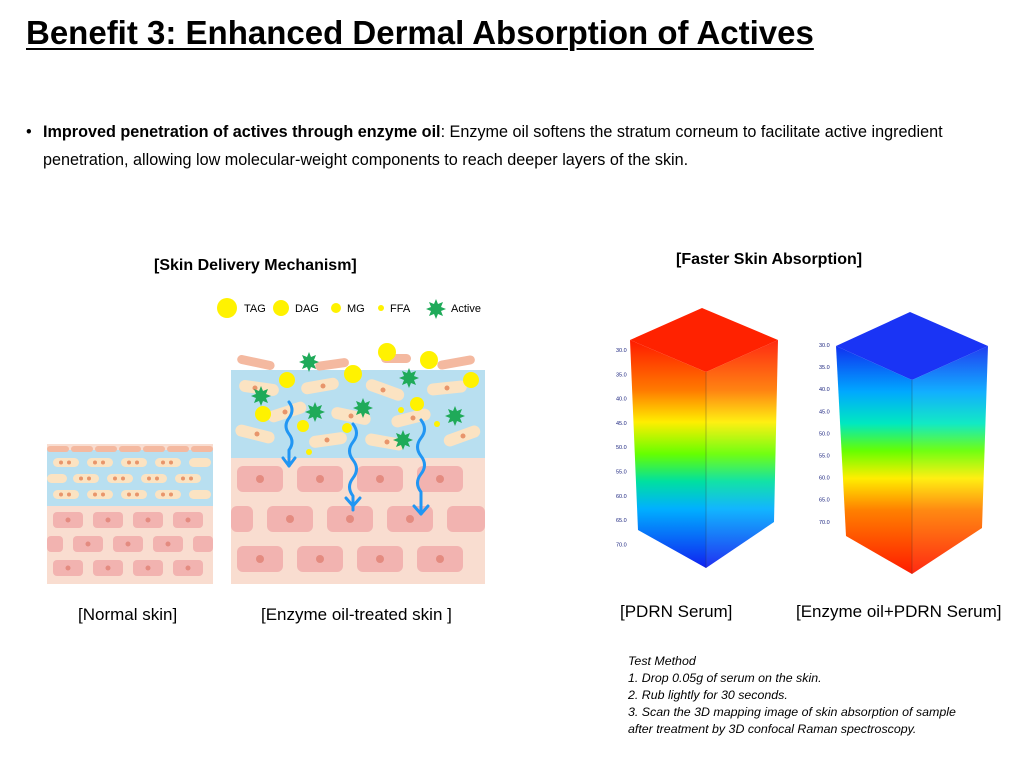  Describe the element at coordinates (824, 390) in the screenshot. I see `enzyme-tick-label: 40.0` at that location.